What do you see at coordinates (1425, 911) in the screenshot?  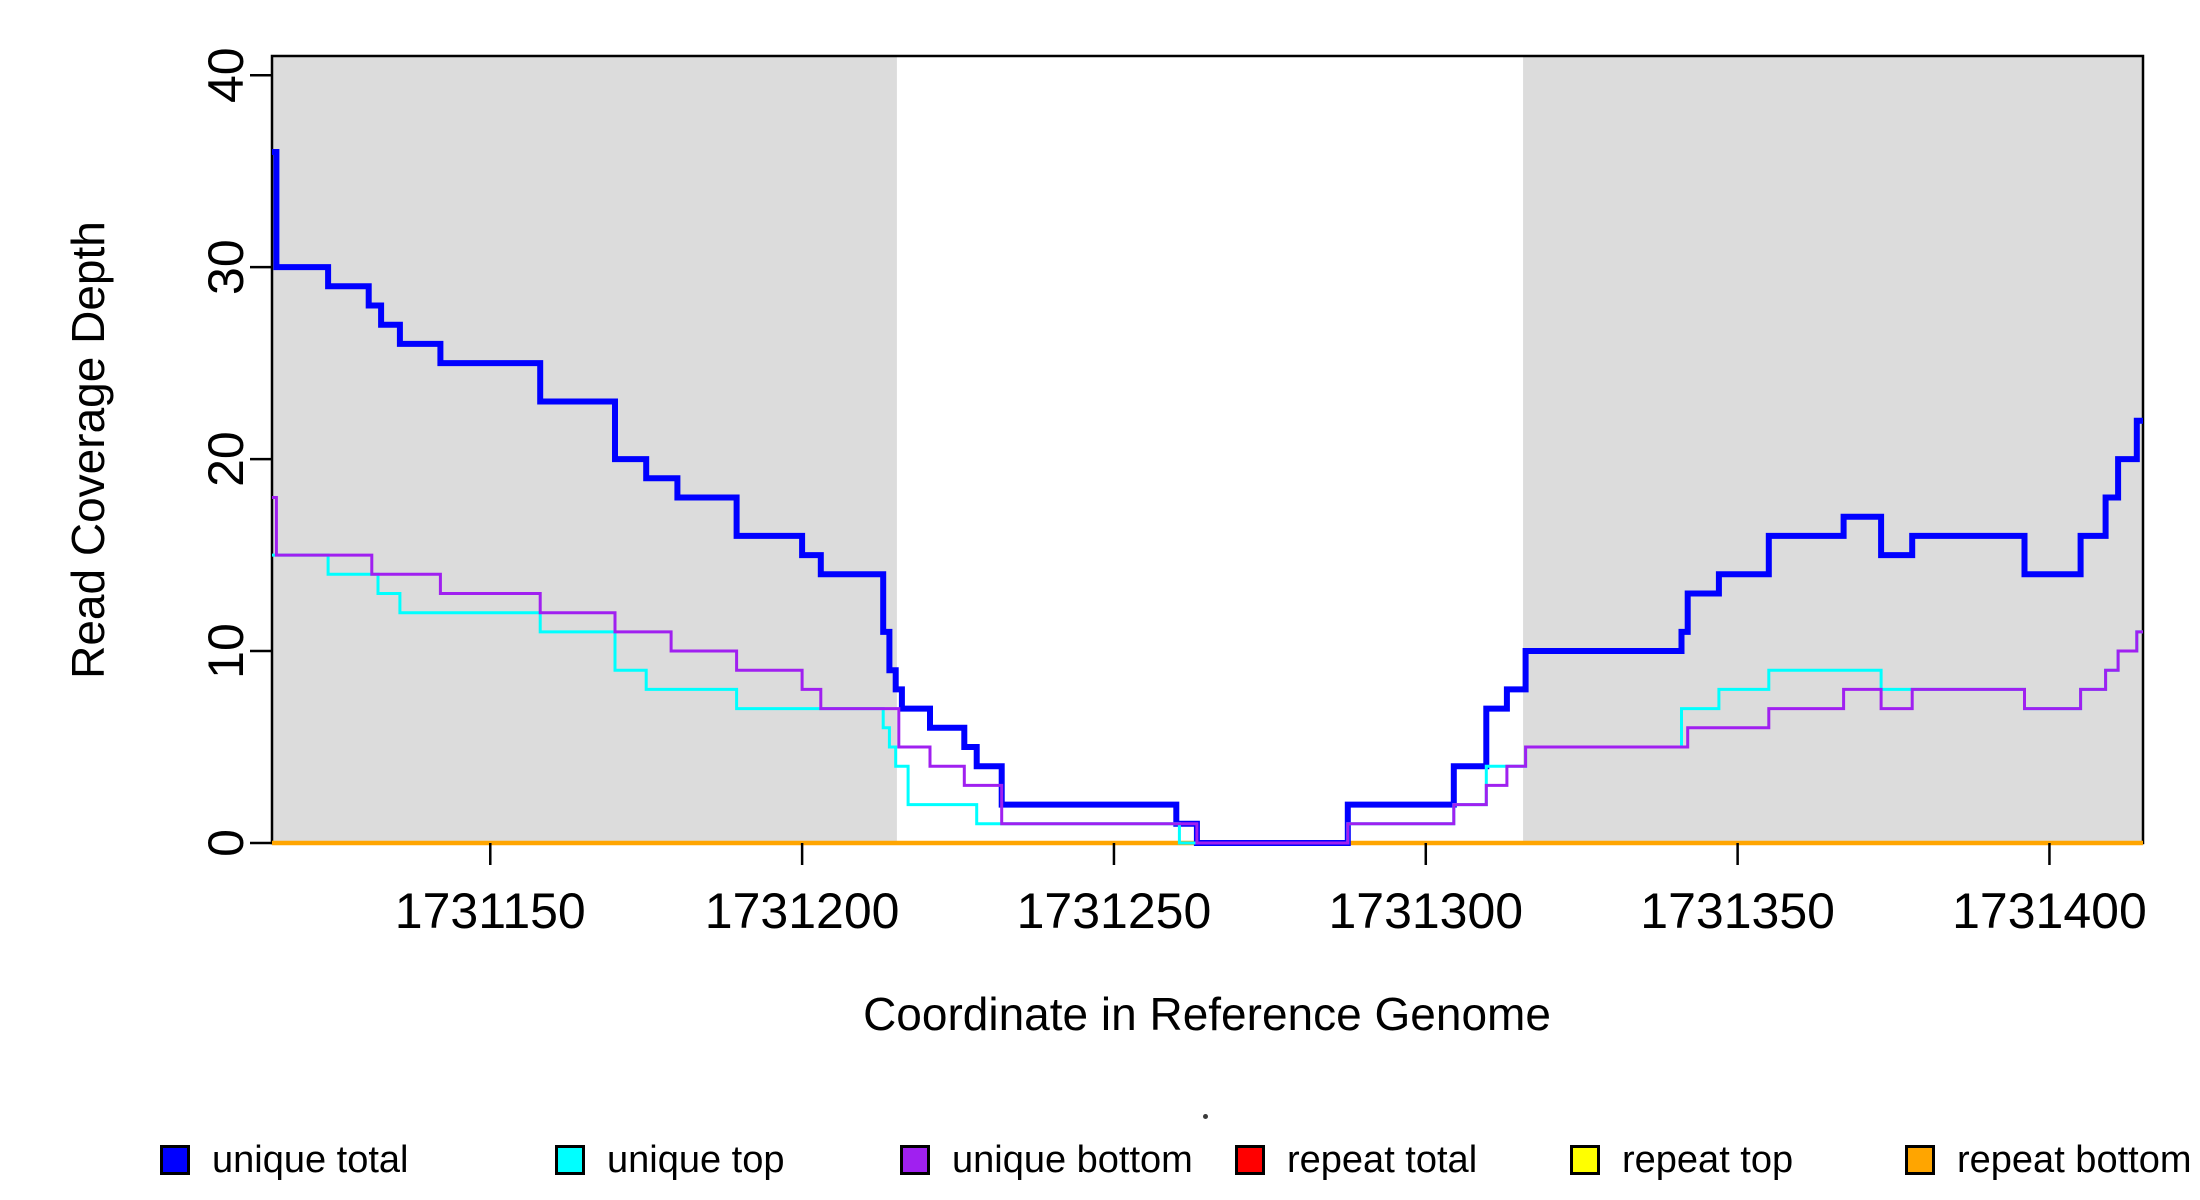 I see `x-tick-label: 1731300` at bounding box center [1425, 911].